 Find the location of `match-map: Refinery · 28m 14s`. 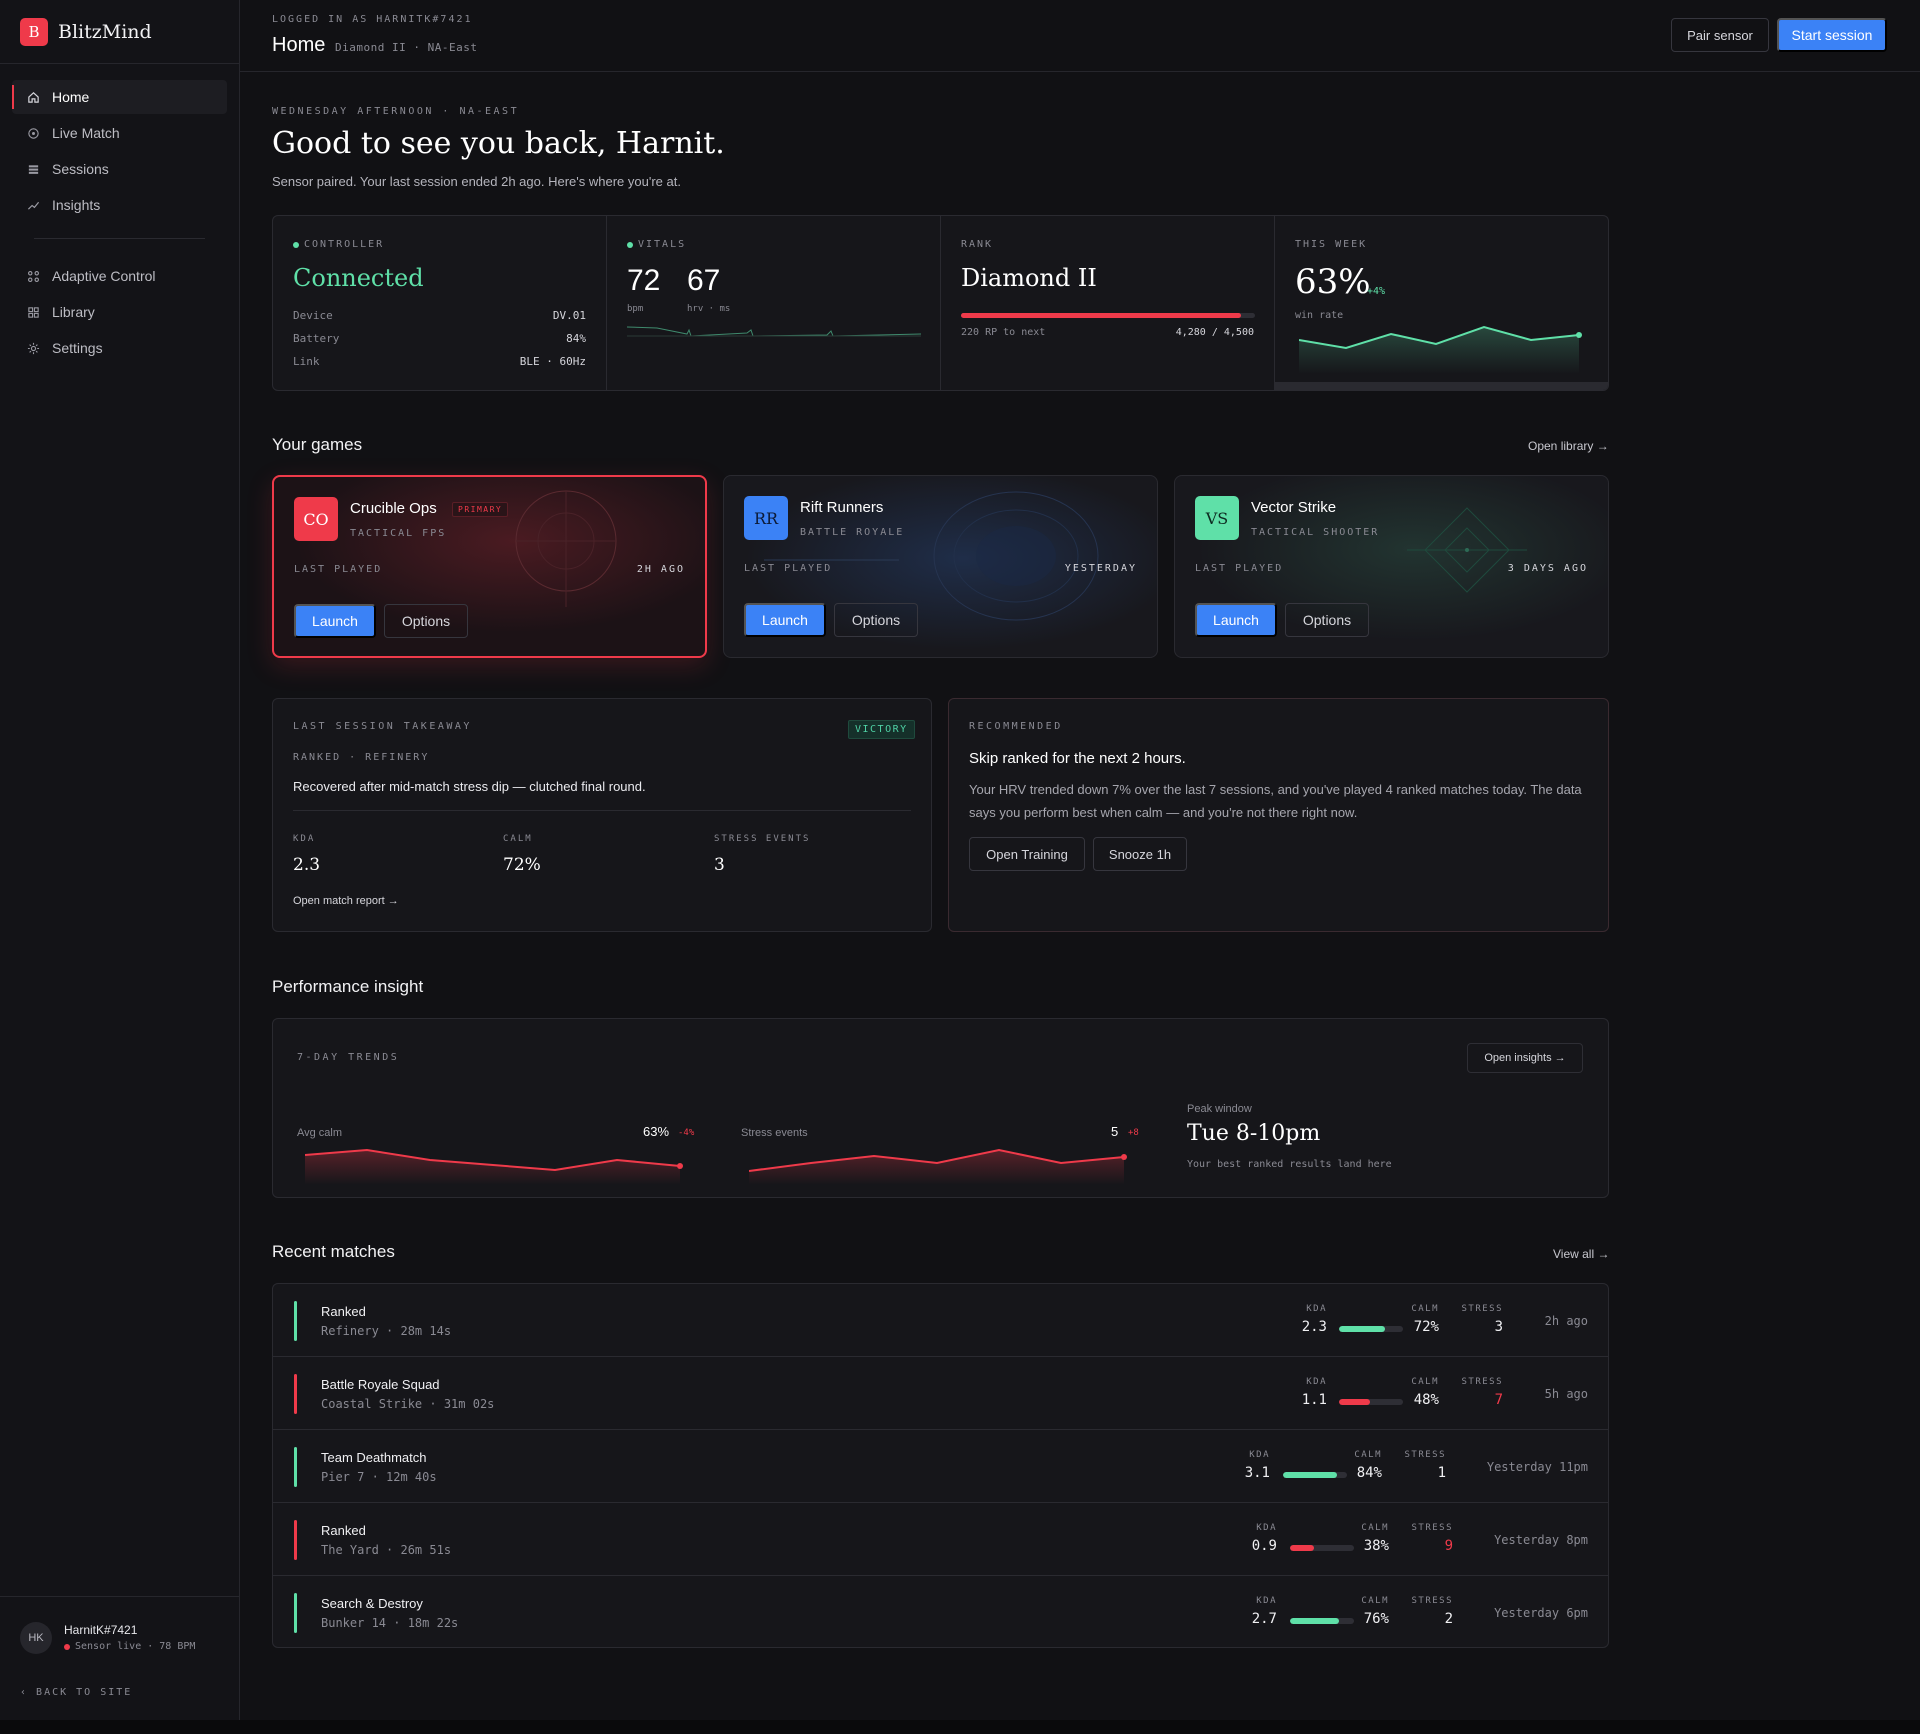

match-map: Refinery · 28m 14s is located at coordinates (386, 1331).